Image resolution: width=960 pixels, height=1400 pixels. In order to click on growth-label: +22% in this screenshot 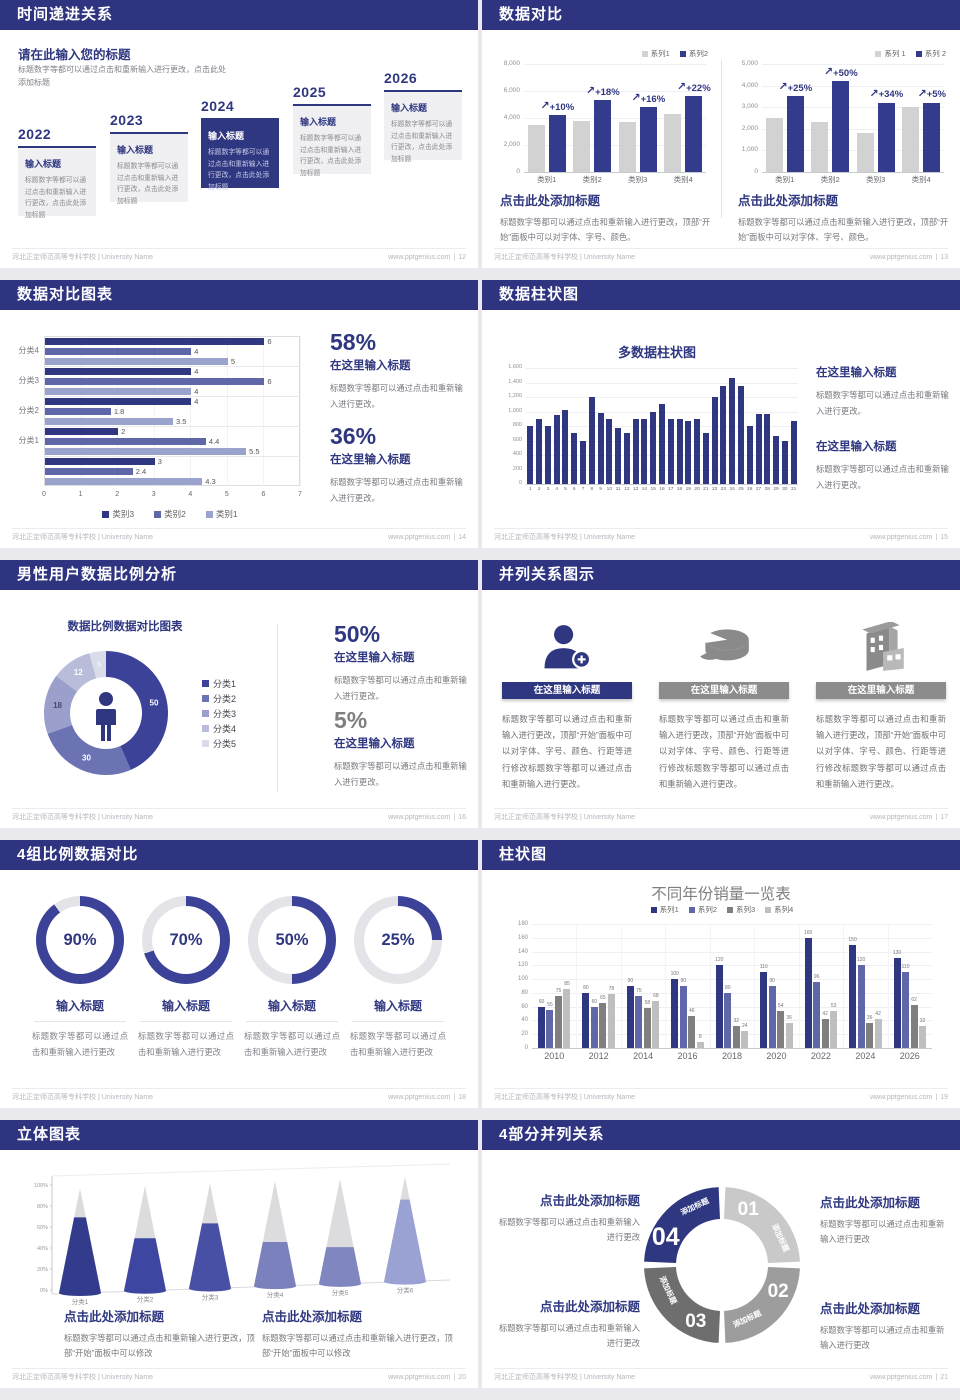, I will do `click(698, 88)`.